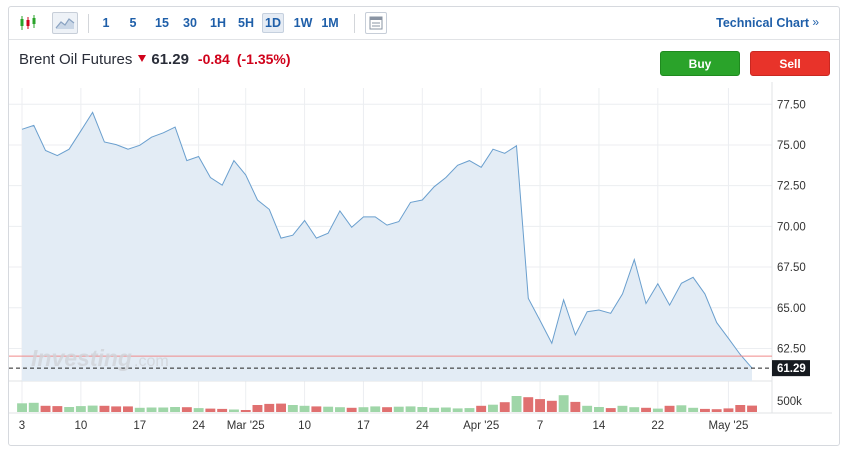 Image resolution: width=845 pixels, height=450 pixels. What do you see at coordinates (263, 59) in the screenshot?
I see `price-change-percent: (-1.35%)` at bounding box center [263, 59].